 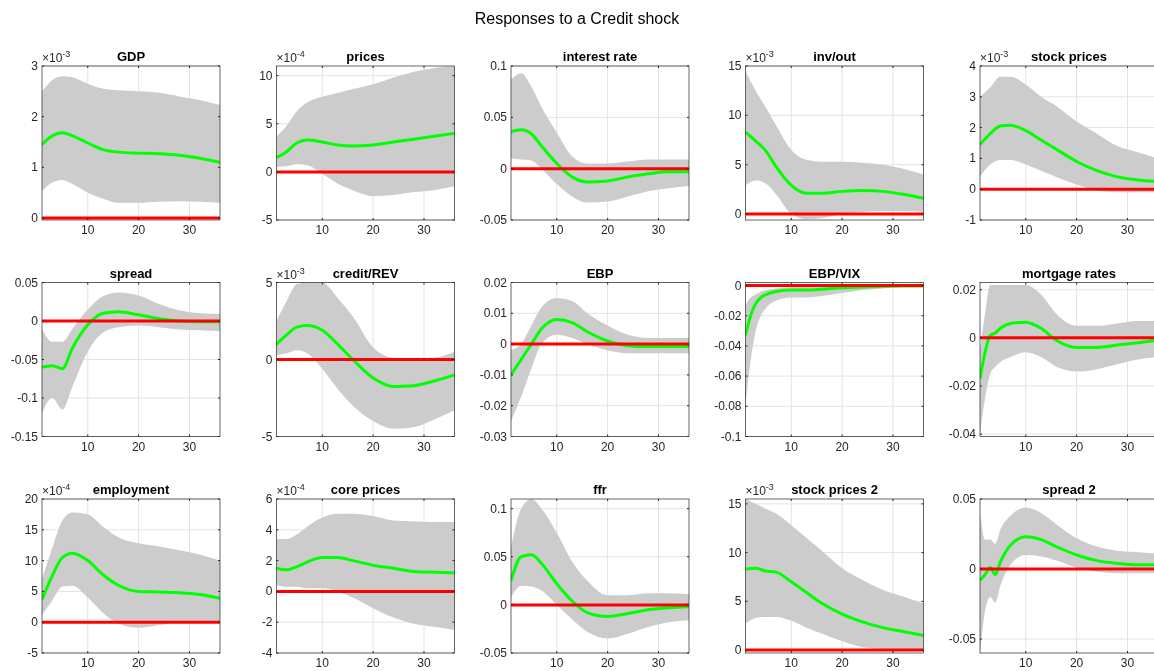 I want to click on y-tick-label: 6, so click(x=269, y=499).